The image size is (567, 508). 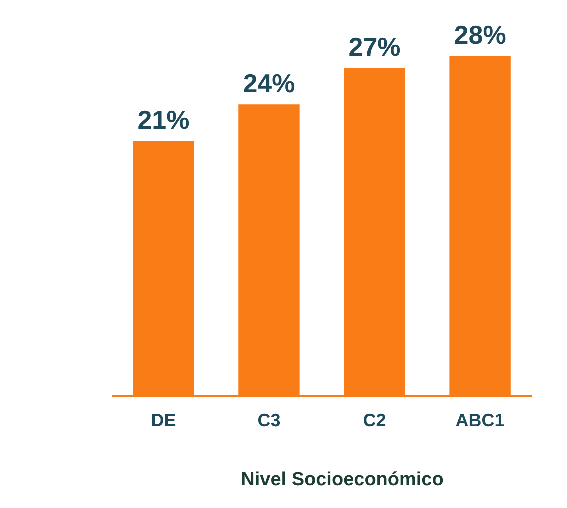 I want to click on x-tick-label: C2, so click(x=374, y=420).